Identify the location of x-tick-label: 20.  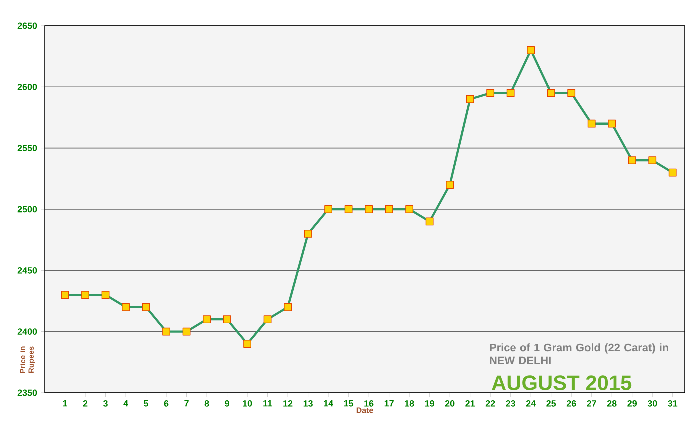
(450, 403).